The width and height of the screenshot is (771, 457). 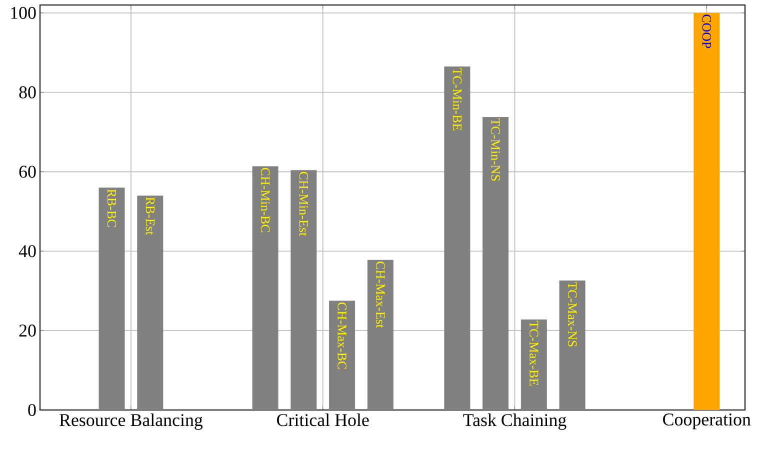 I want to click on series-label: TC-Min-BE, so click(x=457, y=99).